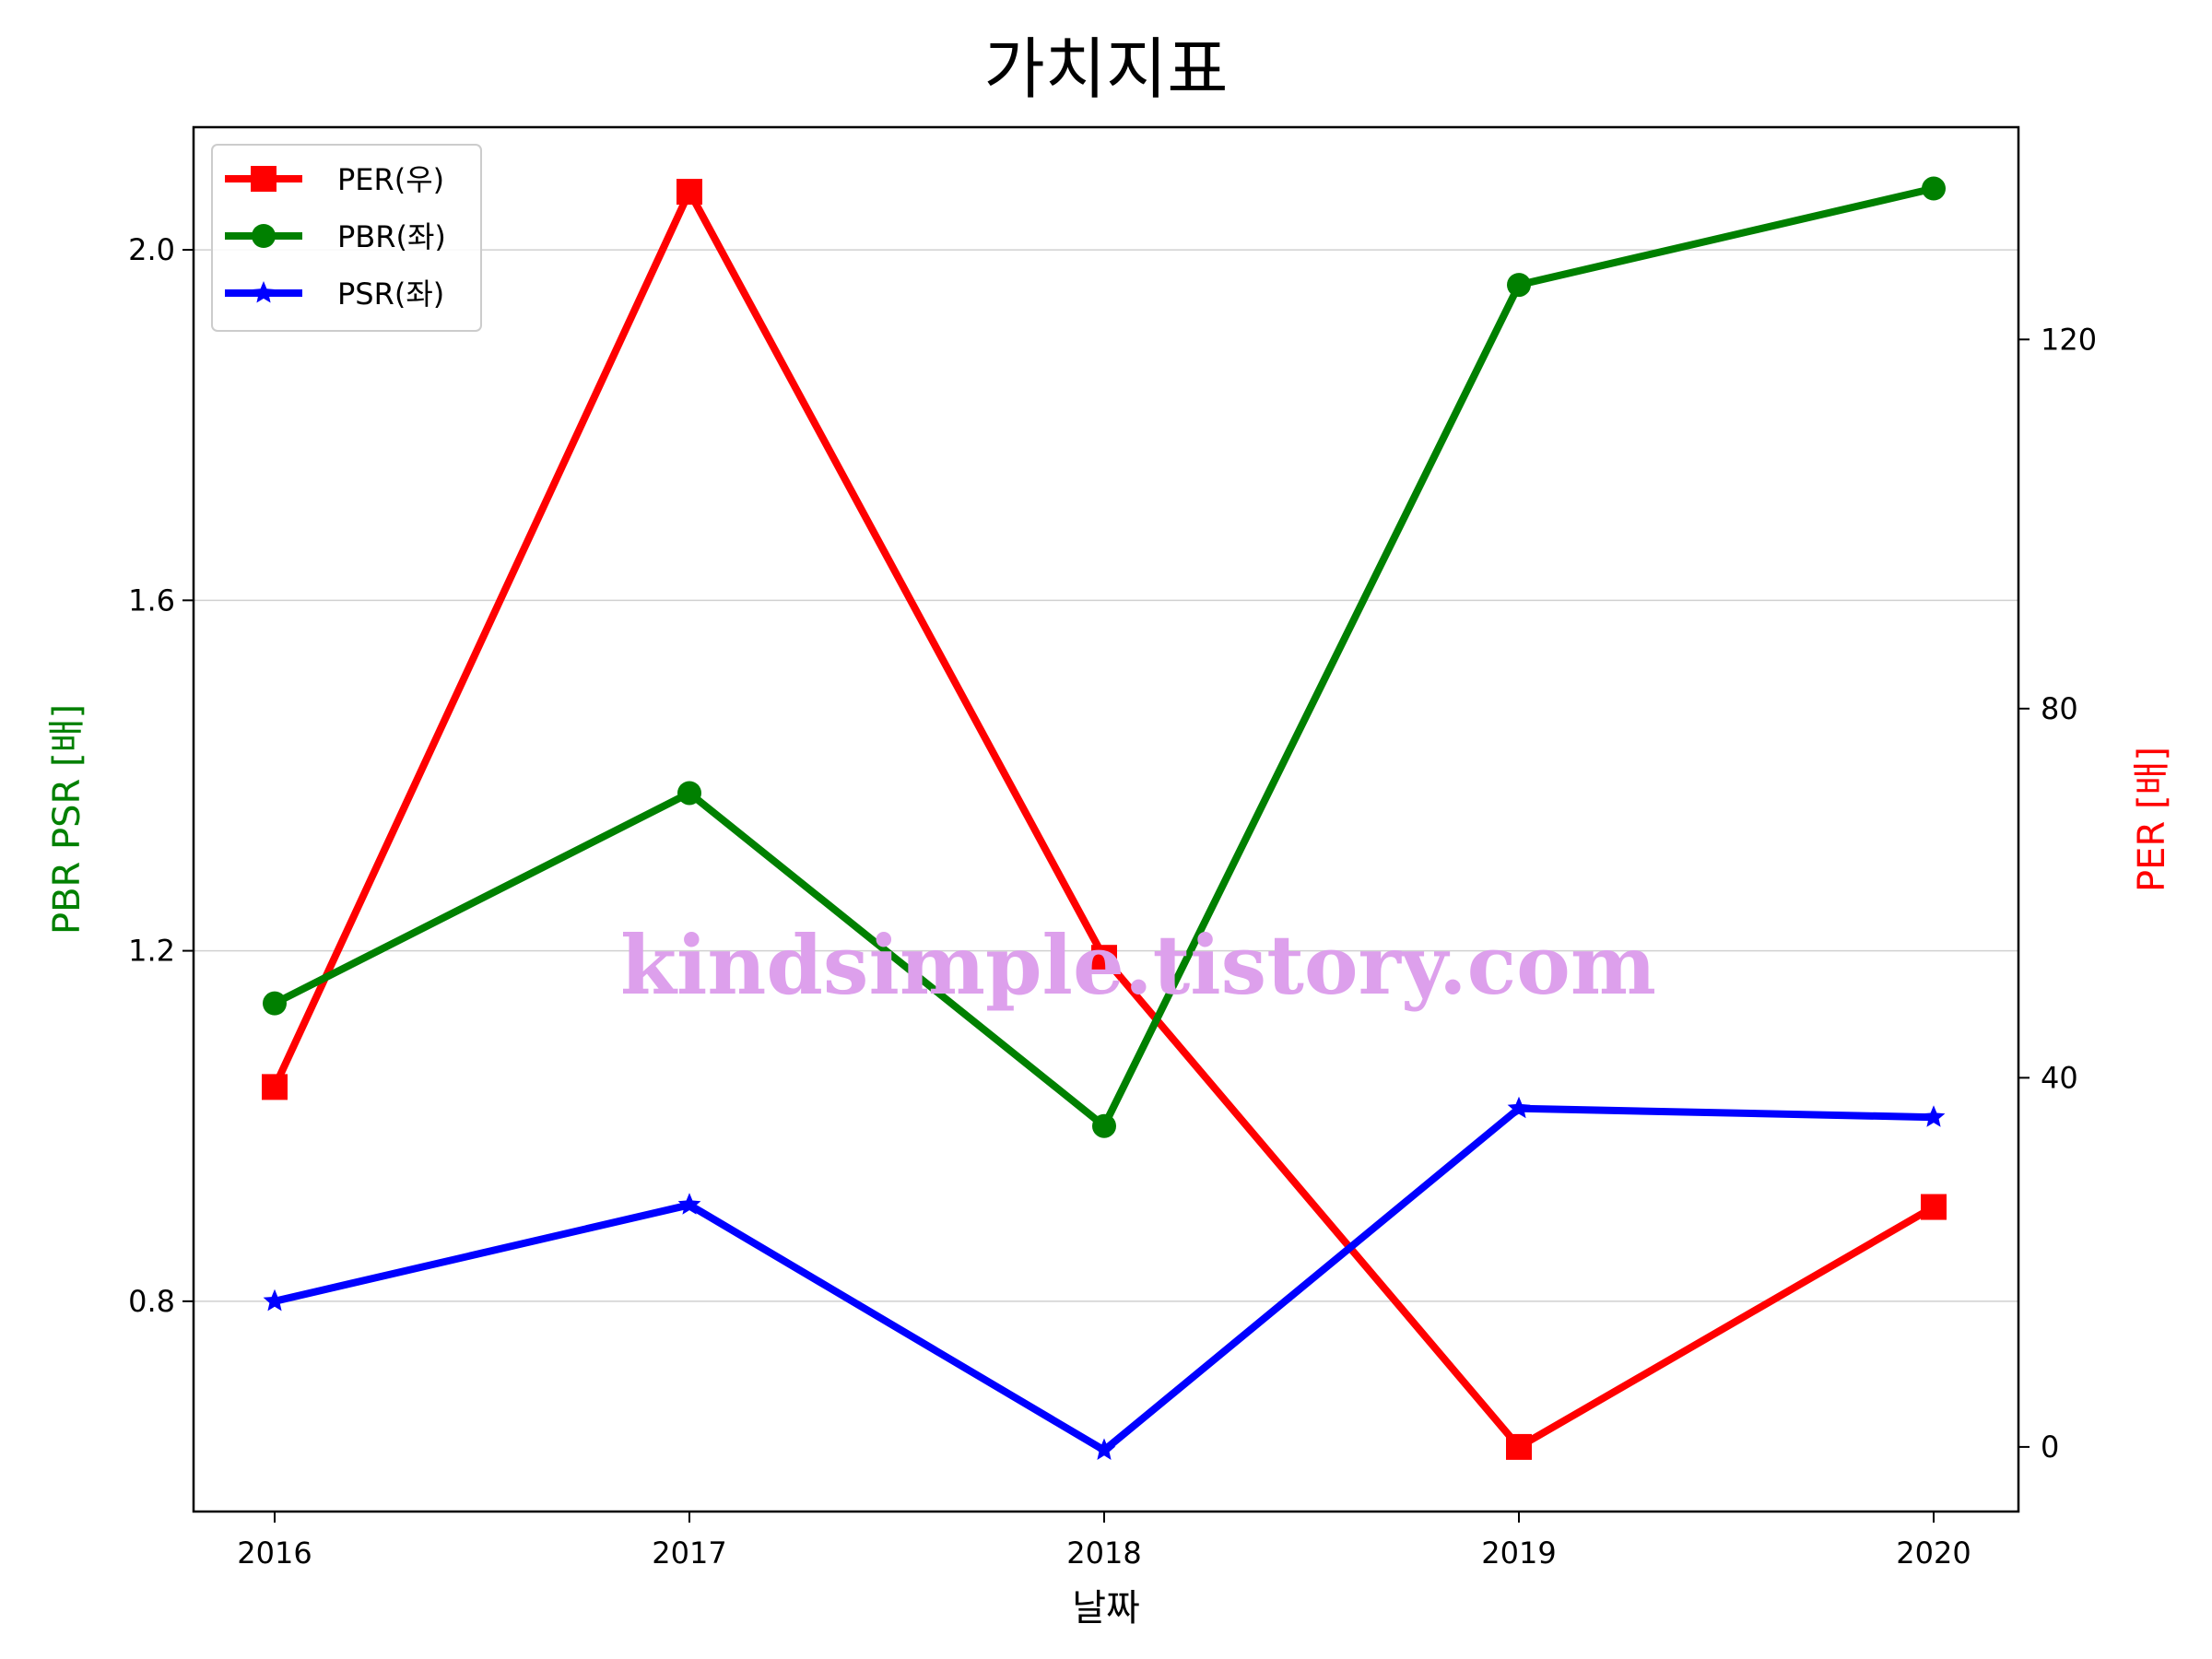 The width and height of the screenshot is (2212, 1659). What do you see at coordinates (390, 294) in the screenshot?
I see `legend-label-psr: PSR(좌)` at bounding box center [390, 294].